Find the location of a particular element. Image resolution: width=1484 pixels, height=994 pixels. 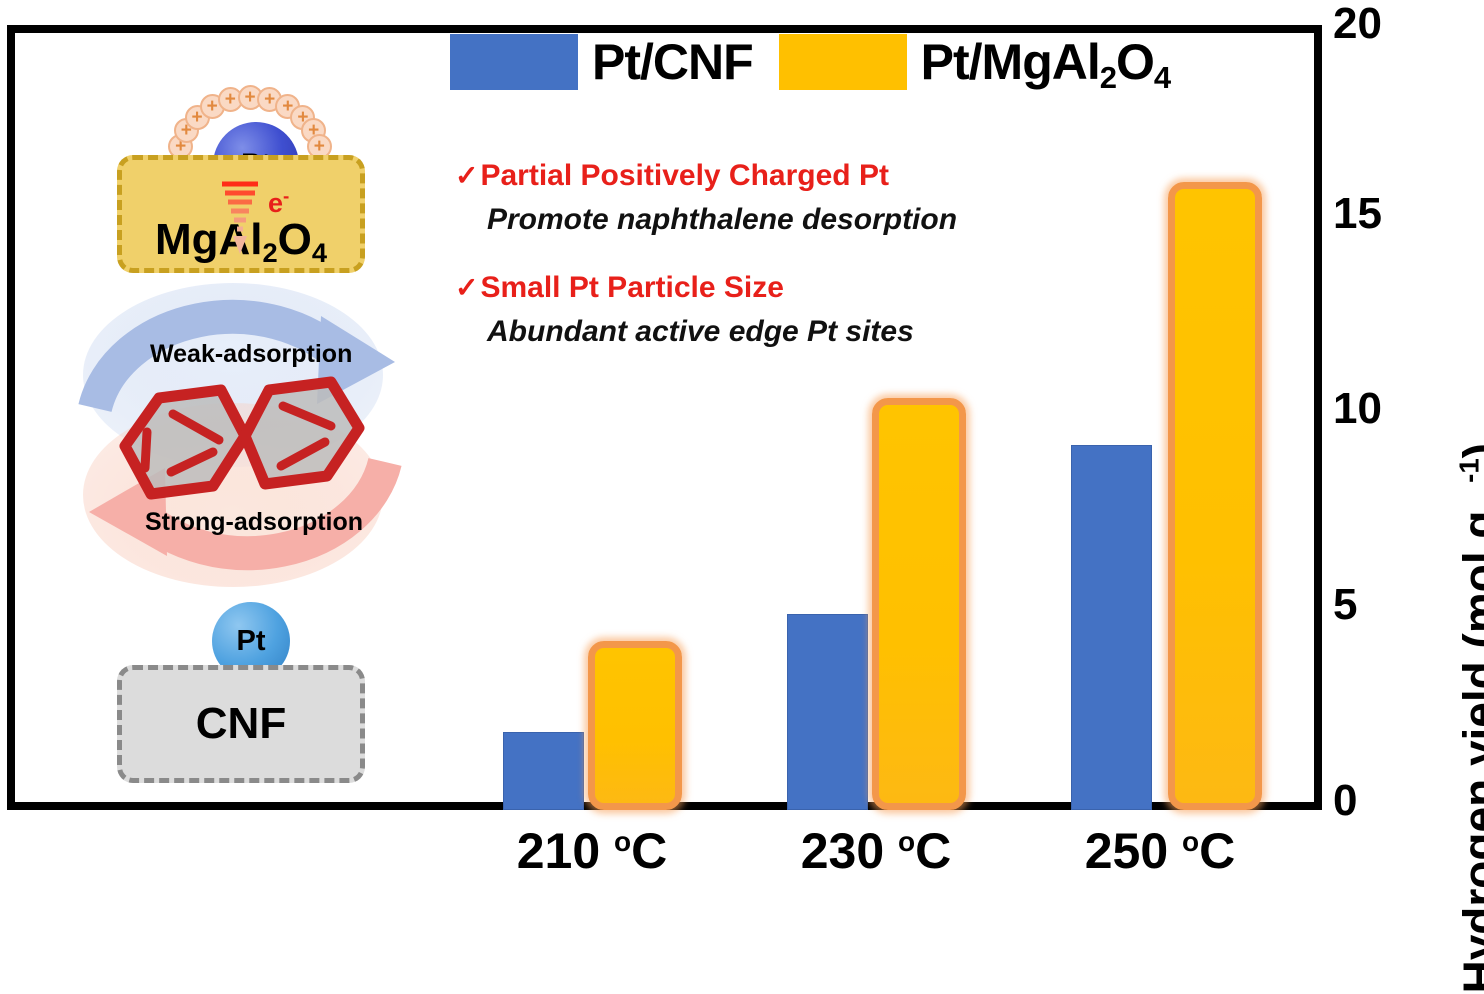

electron-char: e is located at coordinates (276, 203).